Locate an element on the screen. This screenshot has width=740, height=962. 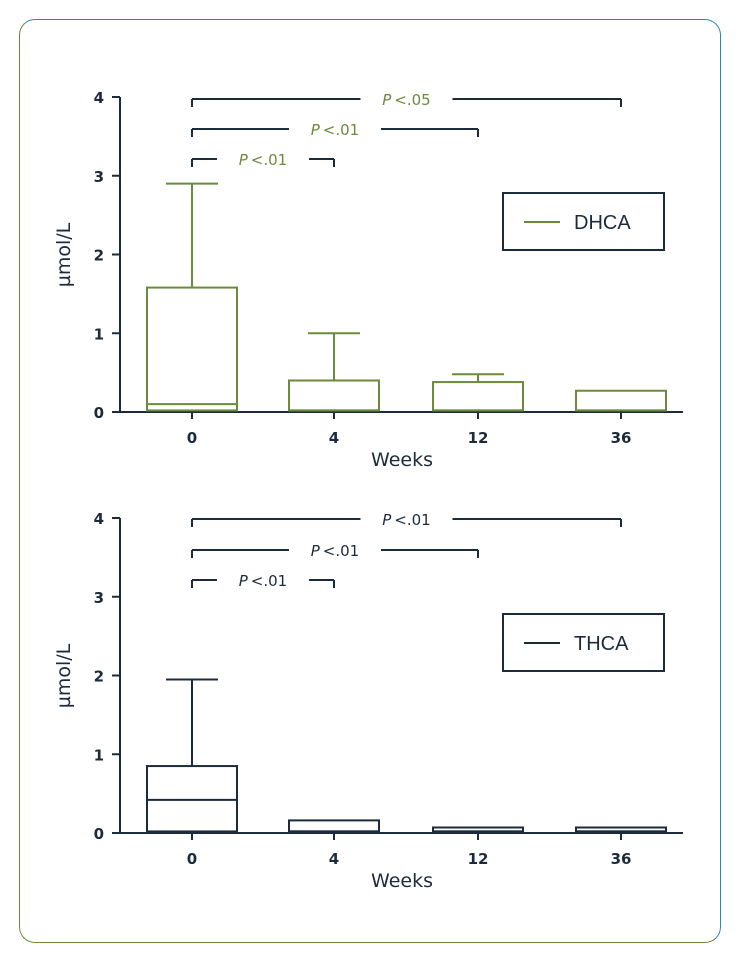
significance-label: P <.05 is located at coordinates (406, 100).